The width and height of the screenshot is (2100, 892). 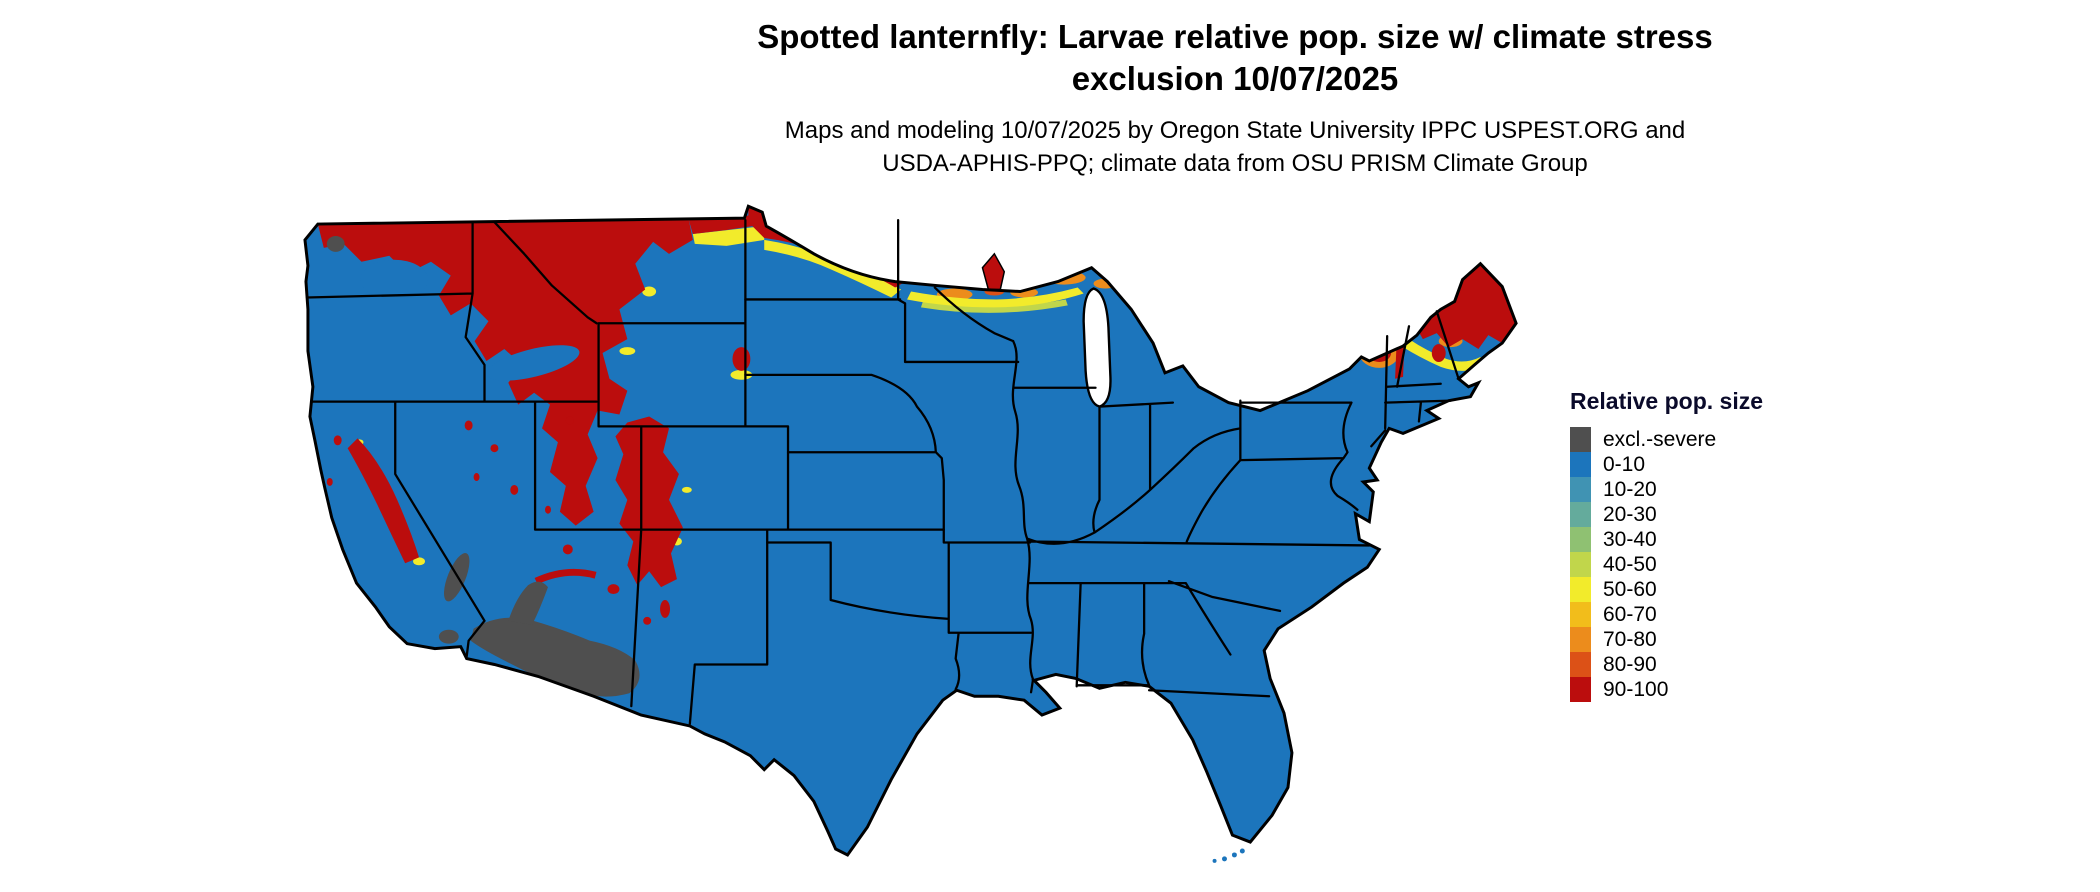 What do you see at coordinates (335, 243) in the screenshot?
I see `gray-zone-puget-sound` at bounding box center [335, 243].